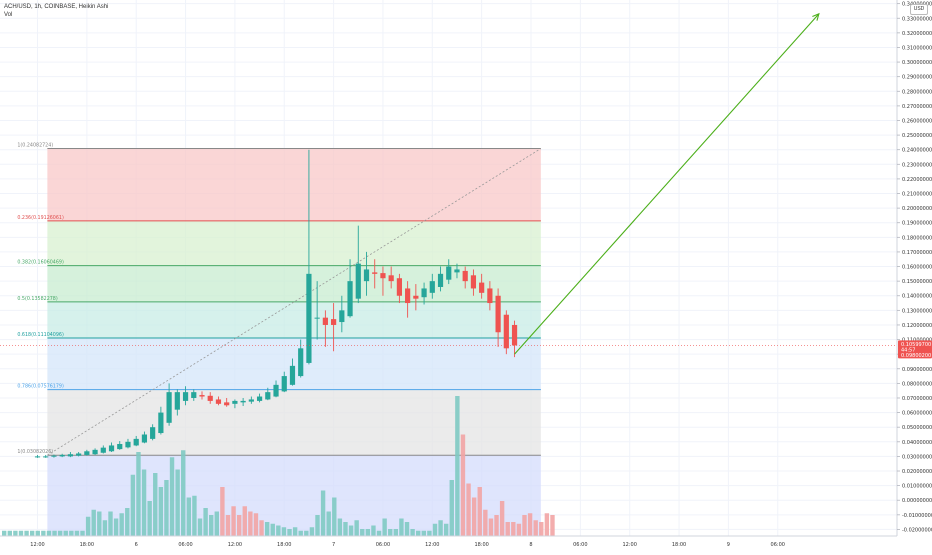  Describe the element at coordinates (917, 414) in the screenshot. I see `price-tick-label: 0.06000000` at that location.